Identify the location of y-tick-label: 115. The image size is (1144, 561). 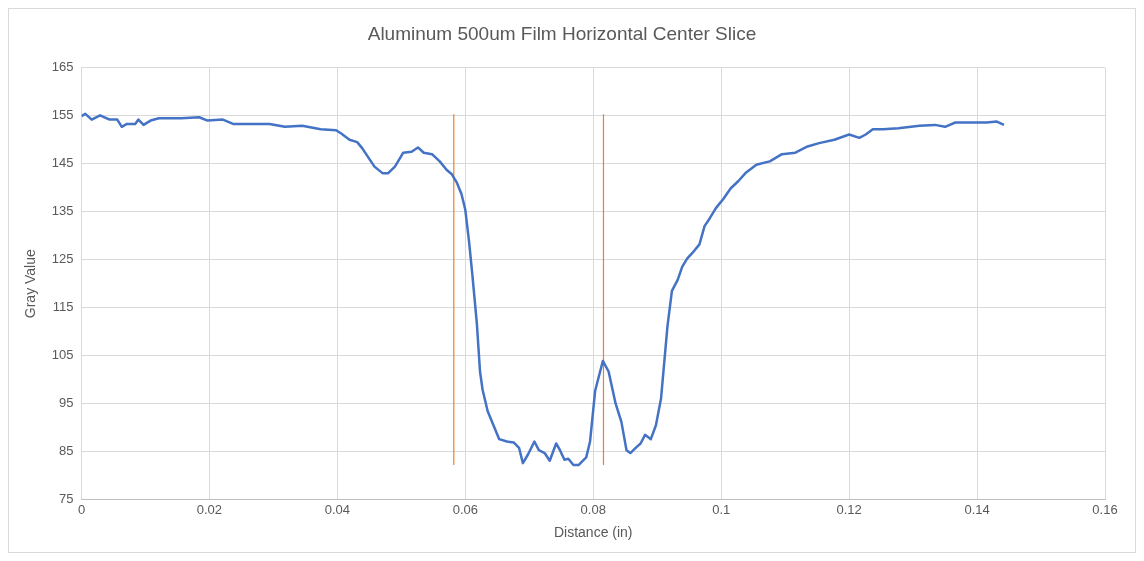
(63, 307).